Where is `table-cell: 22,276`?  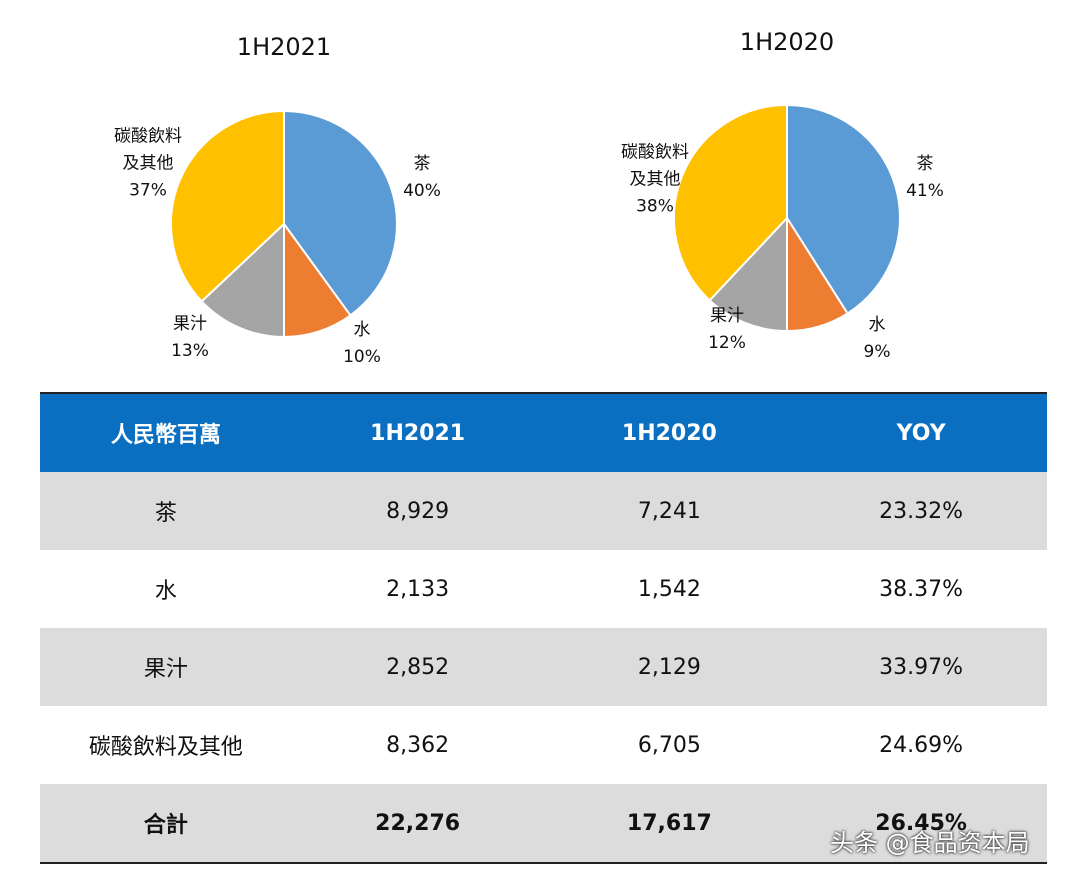
table-cell: 22,276 is located at coordinates (417, 823).